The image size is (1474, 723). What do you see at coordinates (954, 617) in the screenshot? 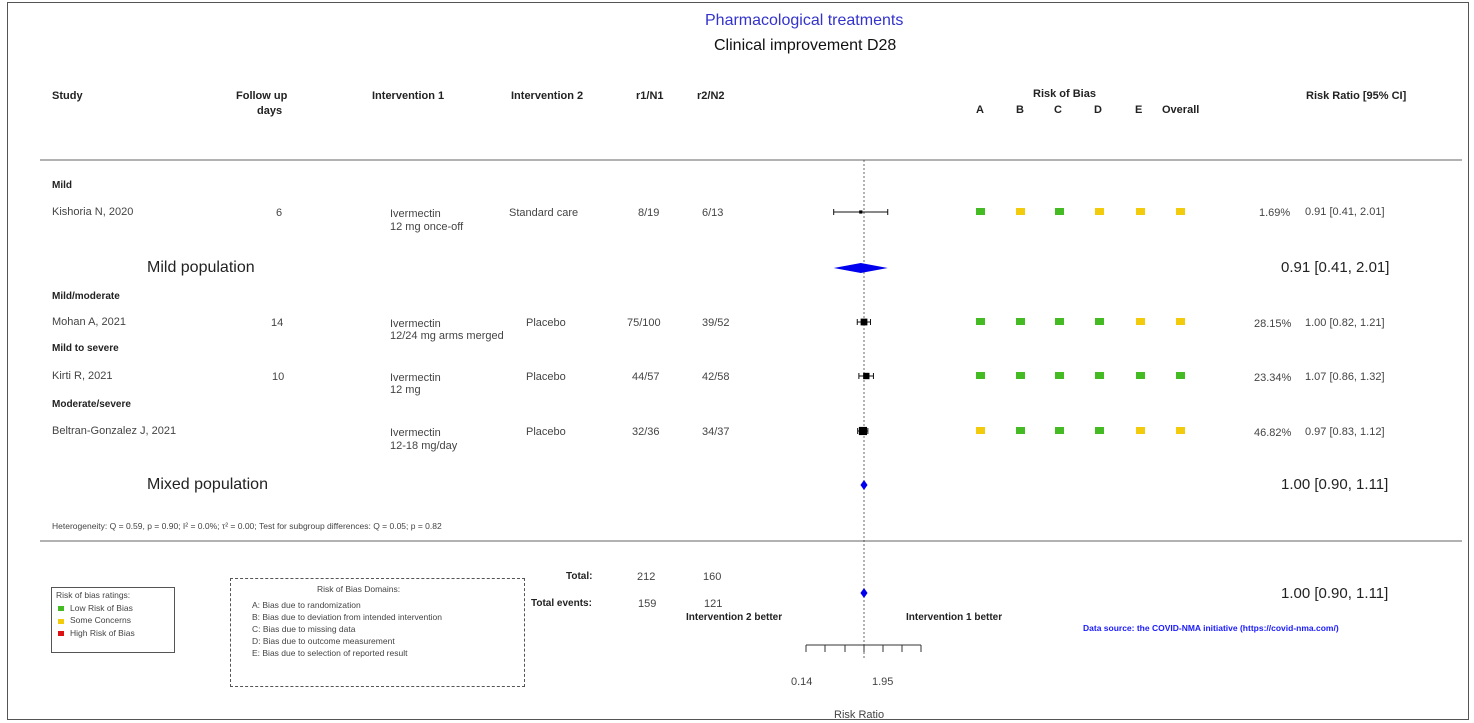
I see `axis-right-label: Intervention 1 better` at bounding box center [954, 617].